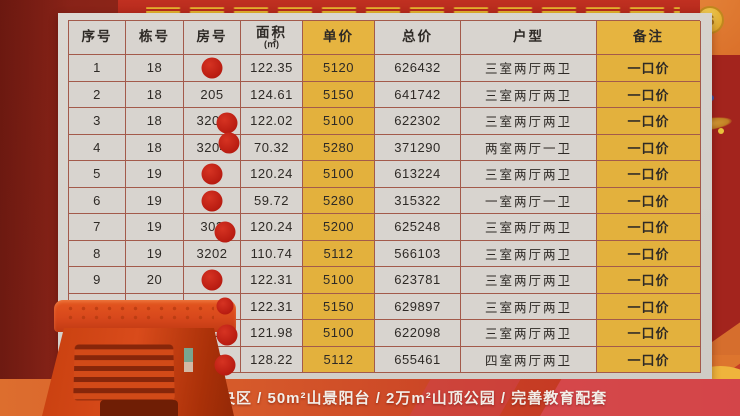  I want to click on cell-total_price: 625248, so click(418, 227).